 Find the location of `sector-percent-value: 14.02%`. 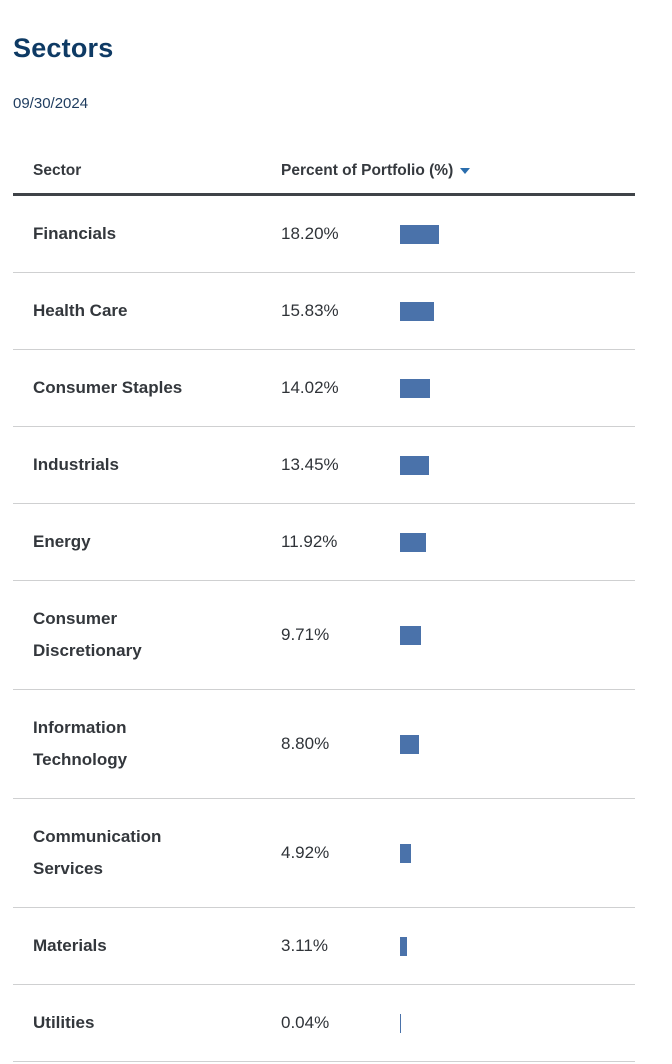

sector-percent-value: 14.02% is located at coordinates (310, 387).